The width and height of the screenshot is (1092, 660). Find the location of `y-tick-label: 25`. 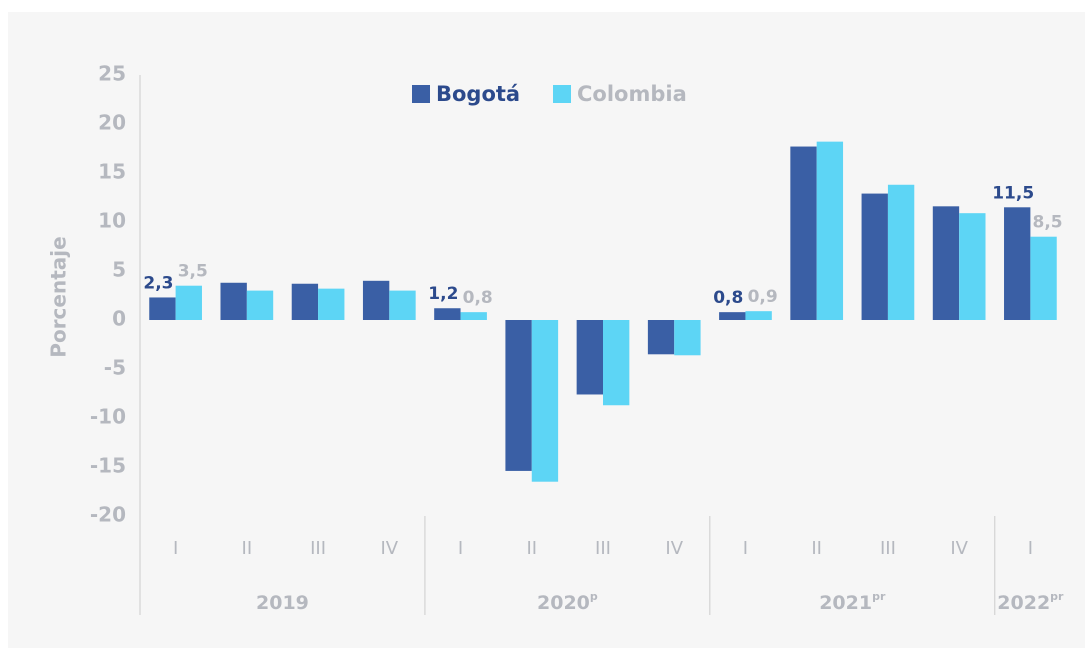

y-tick-label: 25 is located at coordinates (112, 74).